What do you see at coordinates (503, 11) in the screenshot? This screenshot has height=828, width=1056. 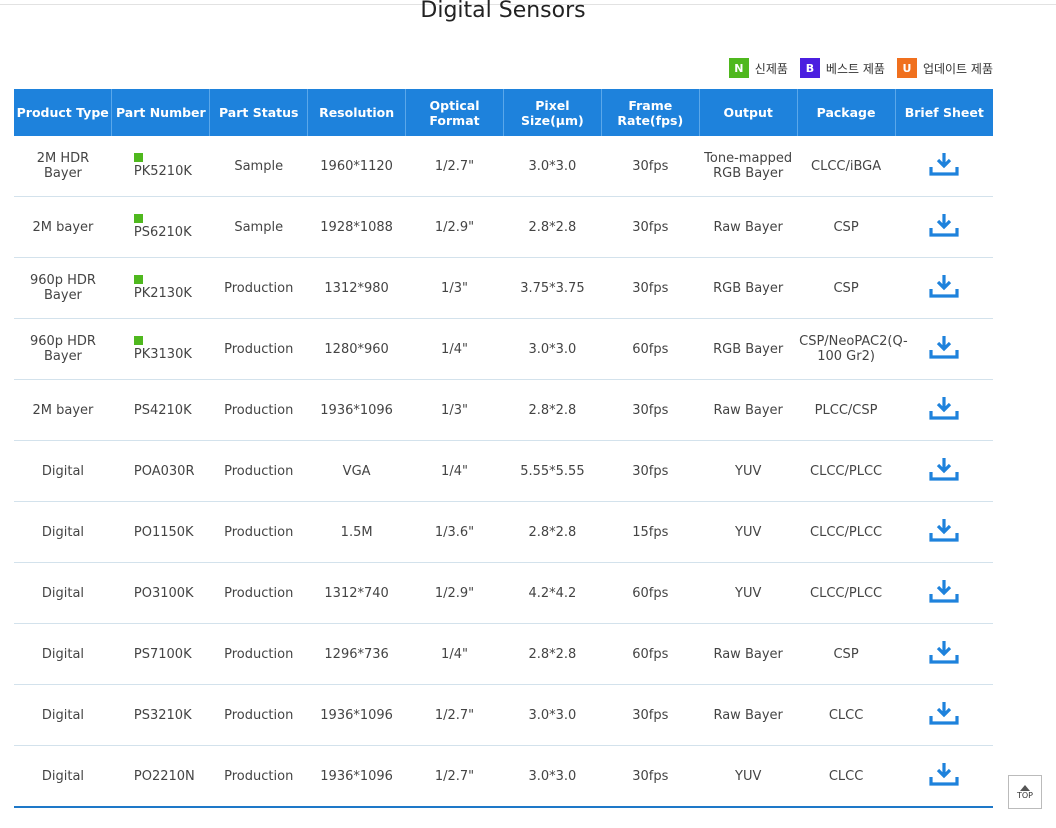 I see `page-title: Digital Sensors` at bounding box center [503, 11].